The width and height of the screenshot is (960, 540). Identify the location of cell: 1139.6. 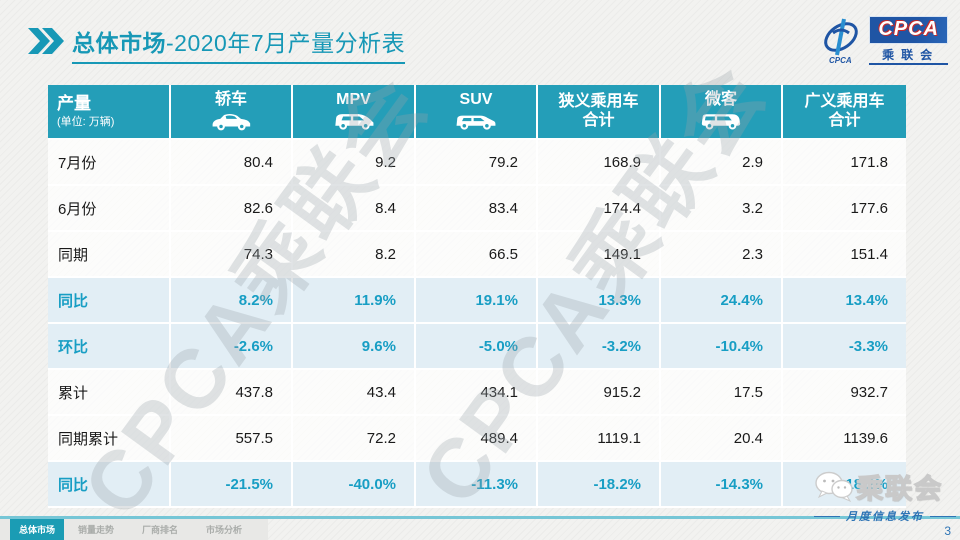
(844, 439).